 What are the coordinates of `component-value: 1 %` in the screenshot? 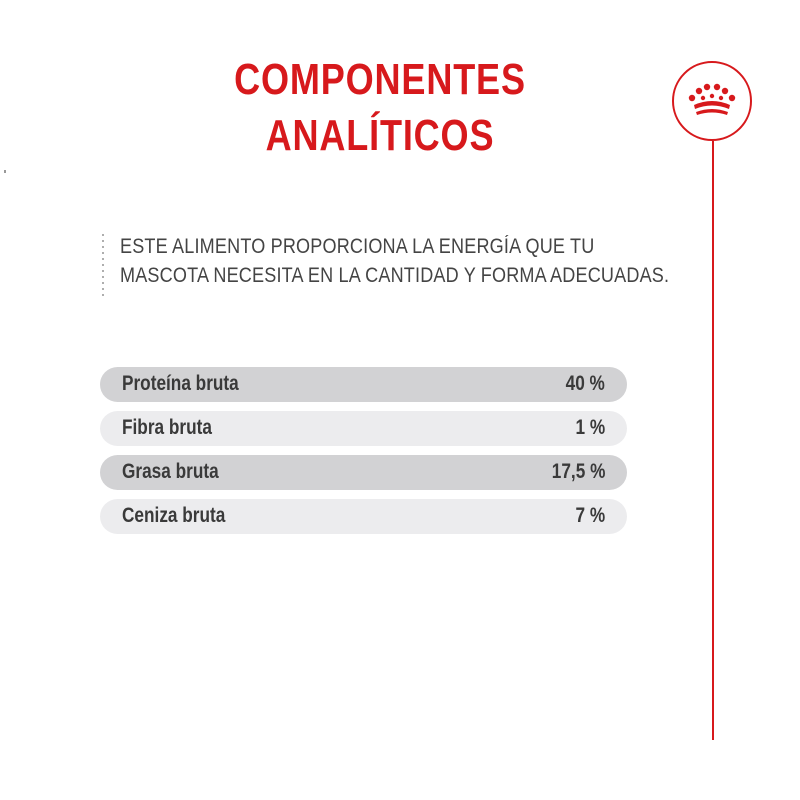 It's located at (590, 427).